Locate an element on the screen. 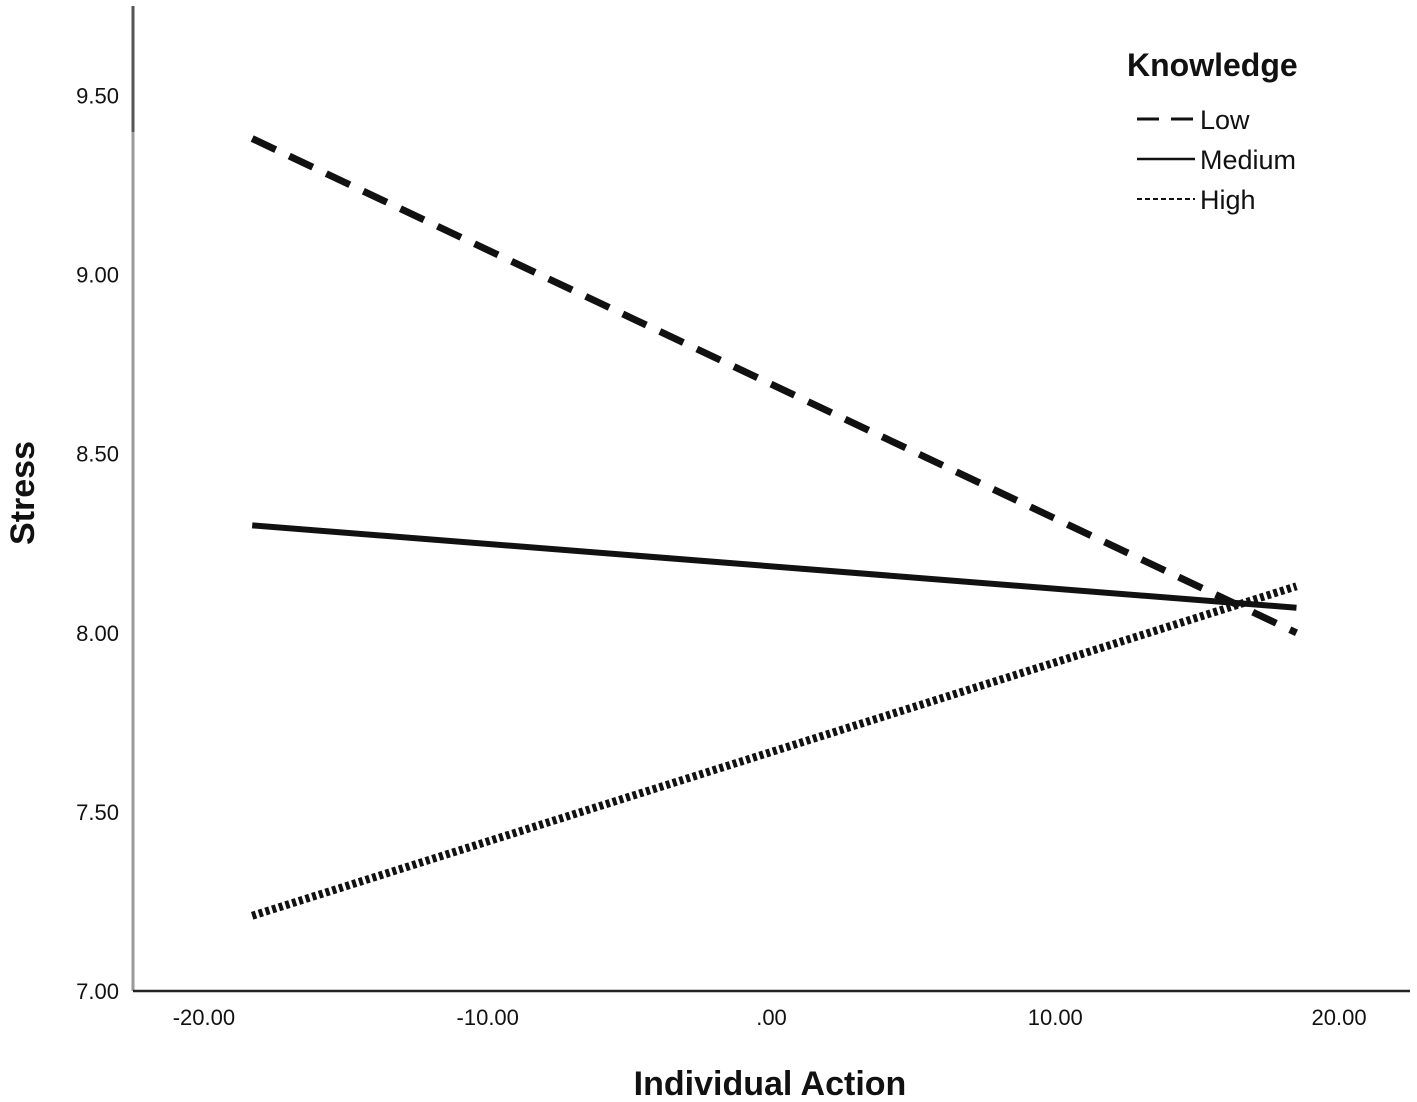 This screenshot has height=1102, width=1417. y-tick-label: 8.50 is located at coordinates (97, 454).